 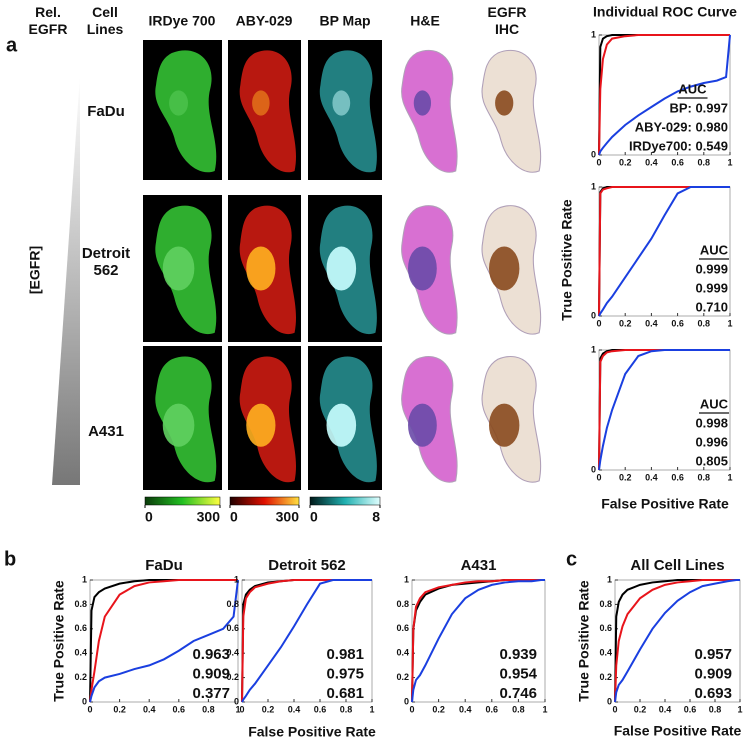 I want to click on row-label: Detroit 562, so click(x=106, y=262).